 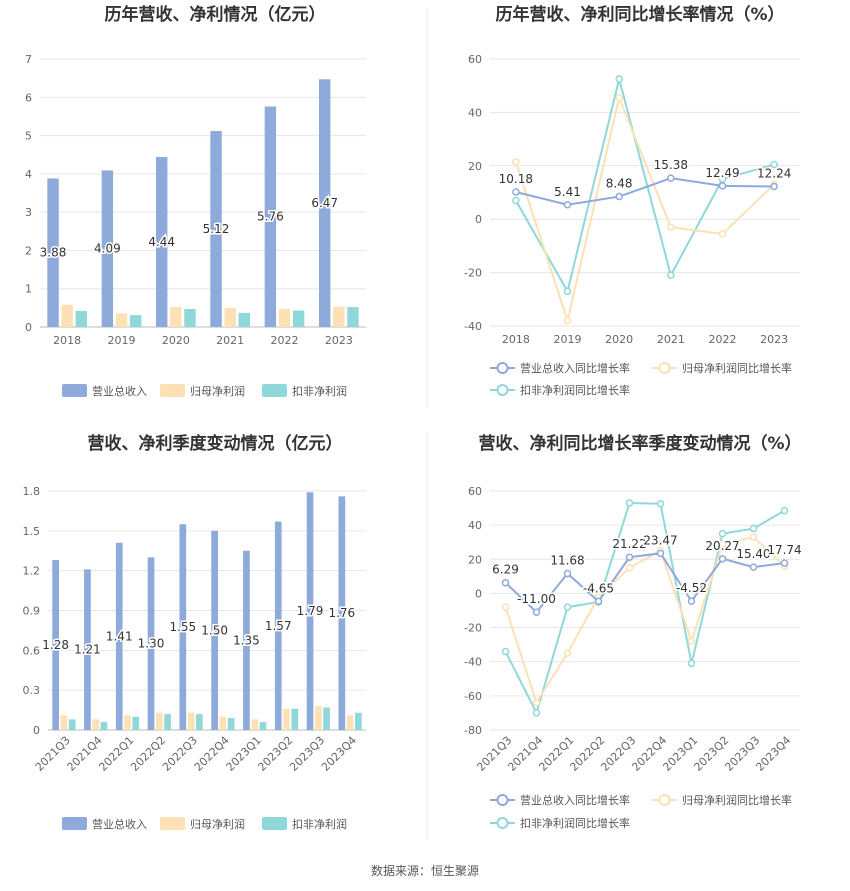 What do you see at coordinates (319, 824) in the screenshot?
I see `legend-label: 扣非净利润` at bounding box center [319, 824].